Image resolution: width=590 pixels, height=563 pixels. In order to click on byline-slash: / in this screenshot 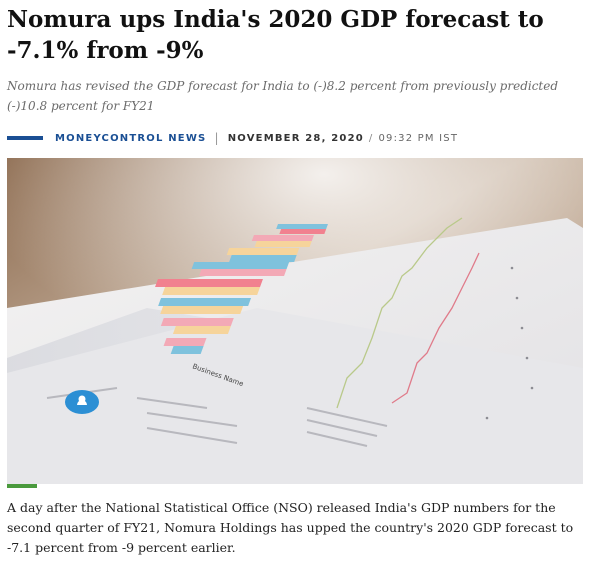, I will do `click(371, 138)`.